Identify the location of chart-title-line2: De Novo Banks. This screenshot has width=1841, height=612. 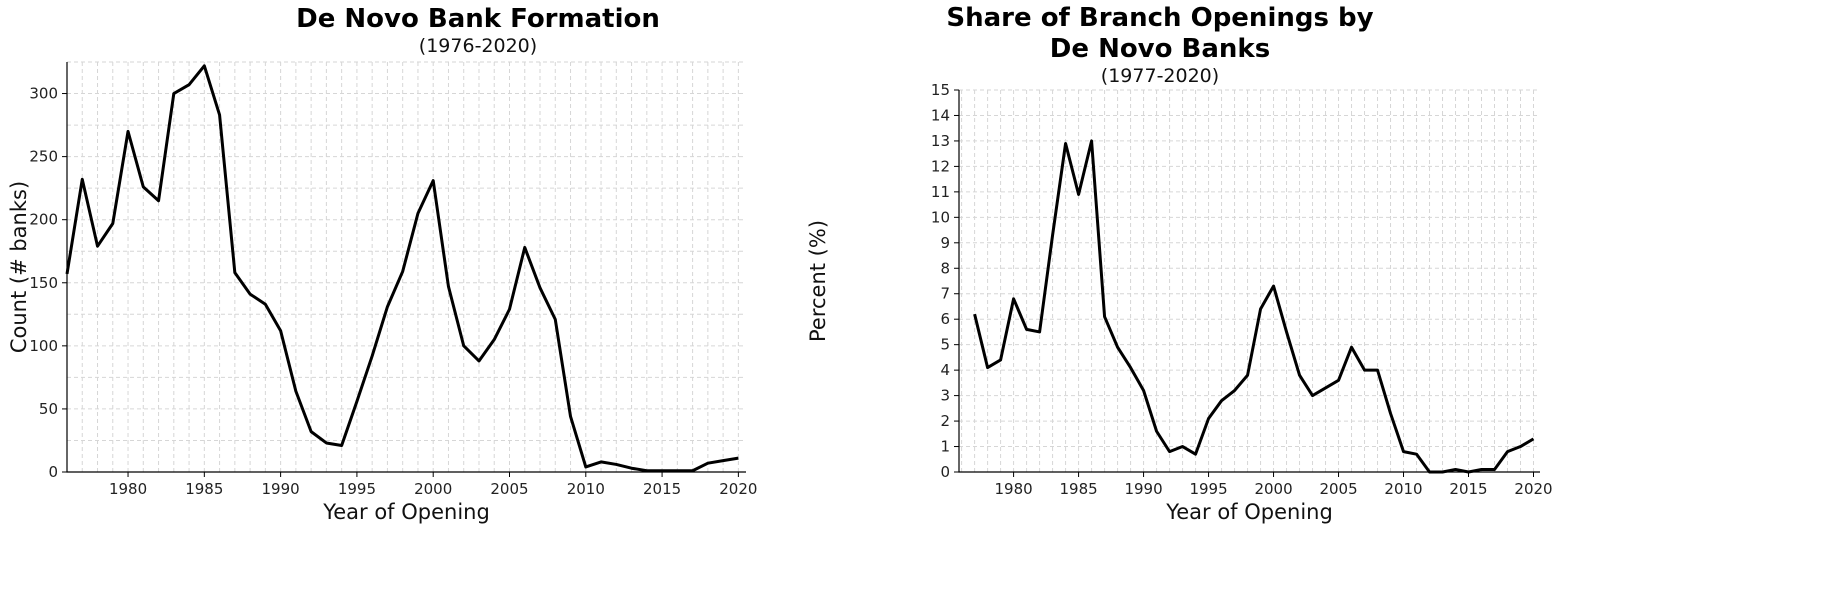
(1160, 49).